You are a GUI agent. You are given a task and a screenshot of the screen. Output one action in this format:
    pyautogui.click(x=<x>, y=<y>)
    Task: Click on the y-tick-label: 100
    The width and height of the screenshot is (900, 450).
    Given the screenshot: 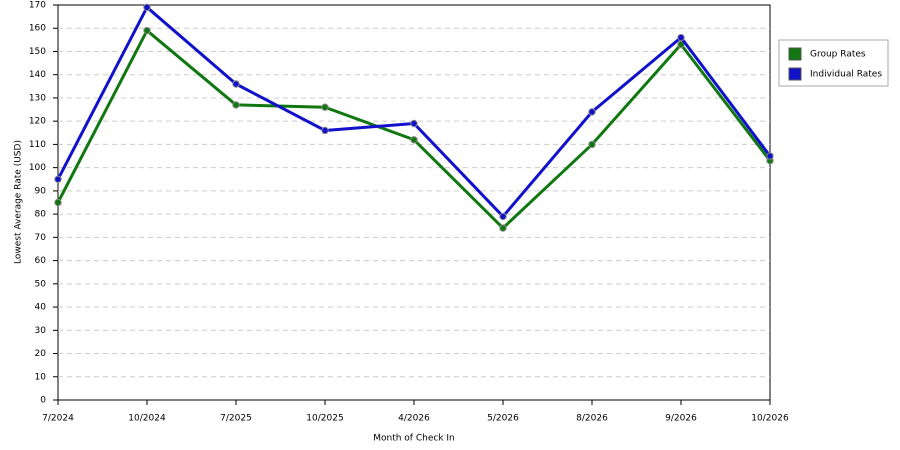 What is the action you would take?
    pyautogui.click(x=37, y=168)
    